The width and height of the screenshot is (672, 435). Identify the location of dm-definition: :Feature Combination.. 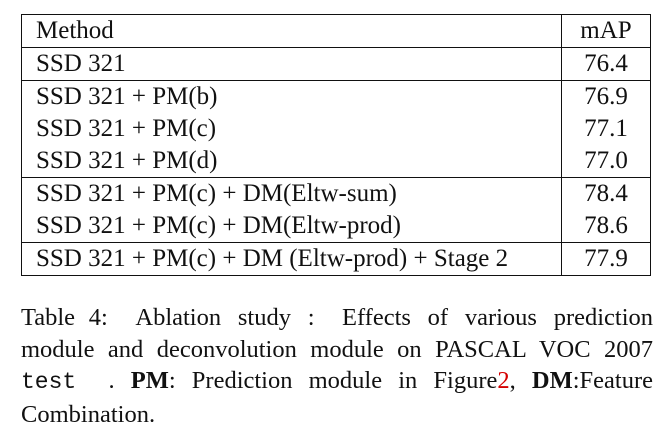
(337, 397).